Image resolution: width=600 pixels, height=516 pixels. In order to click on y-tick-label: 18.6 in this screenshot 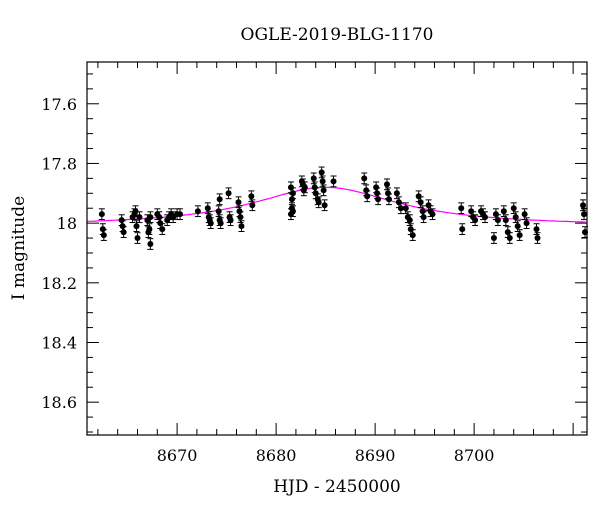, I will do `click(59, 402)`.